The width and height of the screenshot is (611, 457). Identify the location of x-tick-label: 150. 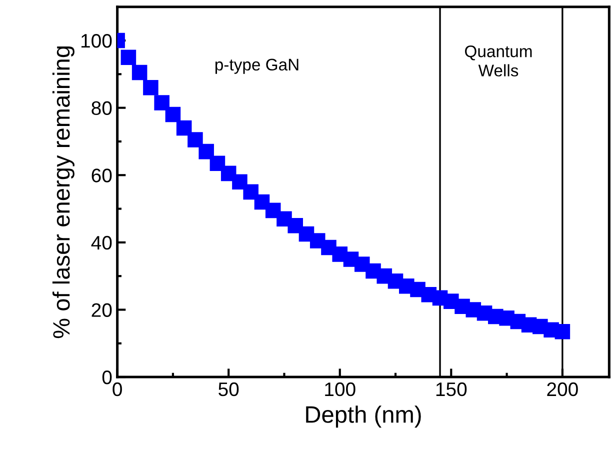
(451, 389).